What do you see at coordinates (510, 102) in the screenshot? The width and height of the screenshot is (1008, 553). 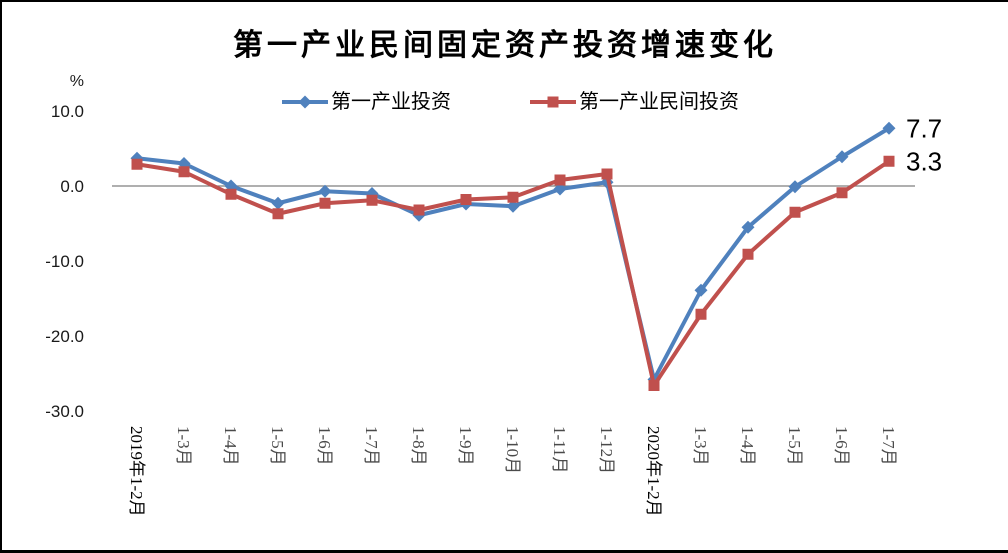 I see `chart-legend: 第一产业投资 第一产业民间投资` at bounding box center [510, 102].